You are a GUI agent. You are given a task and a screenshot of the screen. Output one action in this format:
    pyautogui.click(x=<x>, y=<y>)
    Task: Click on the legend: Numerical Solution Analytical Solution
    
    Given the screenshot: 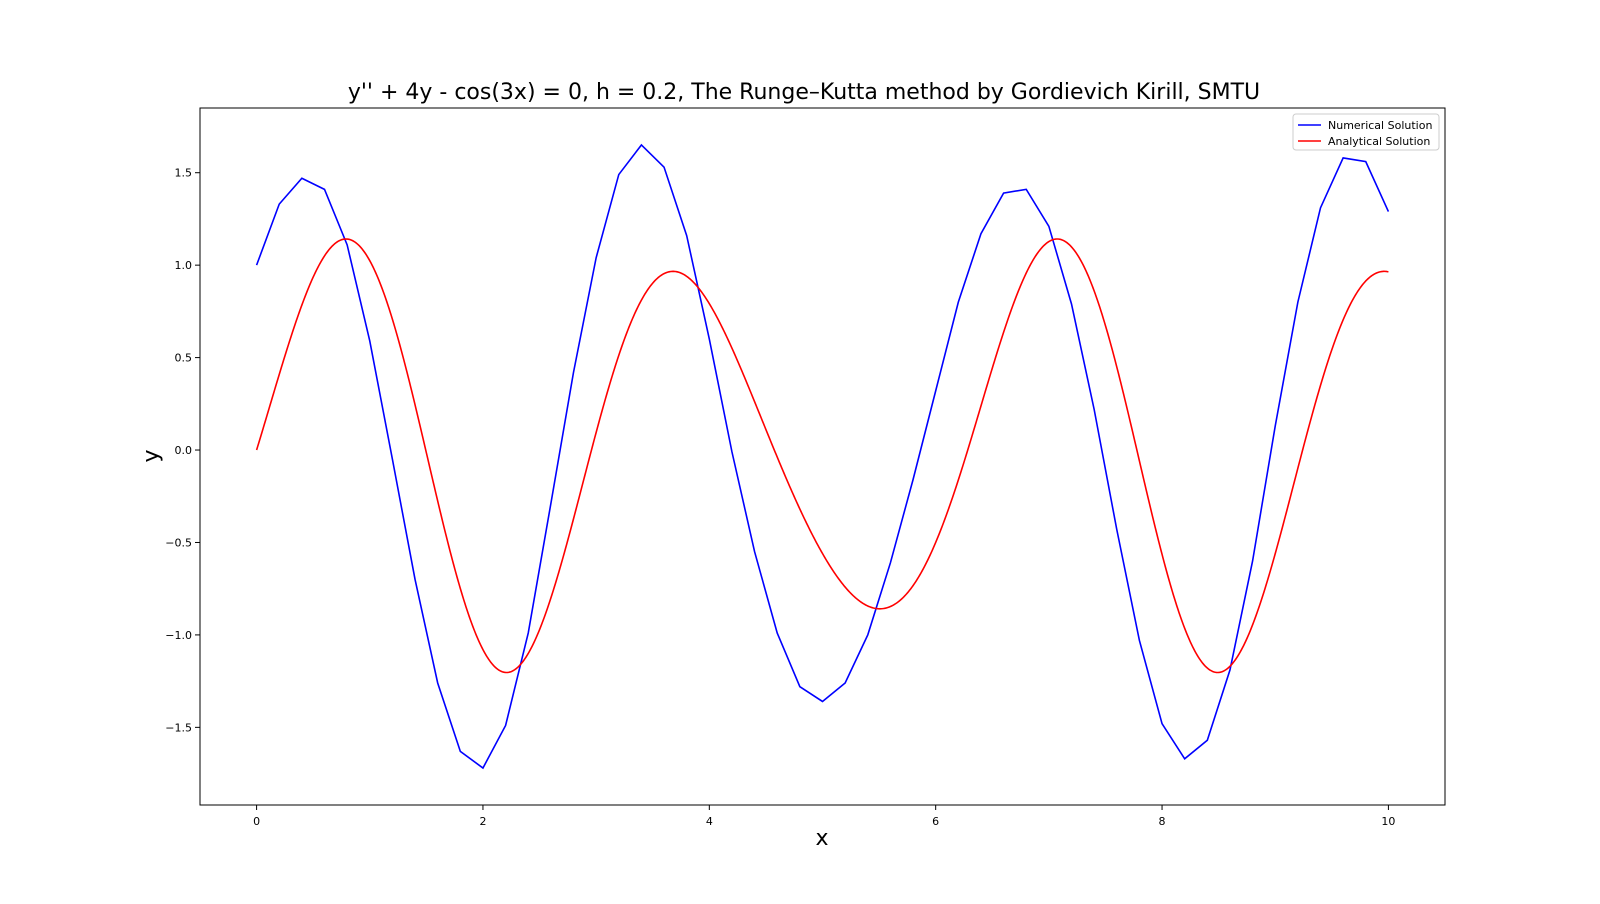 What is the action you would take?
    pyautogui.click(x=1366, y=132)
    